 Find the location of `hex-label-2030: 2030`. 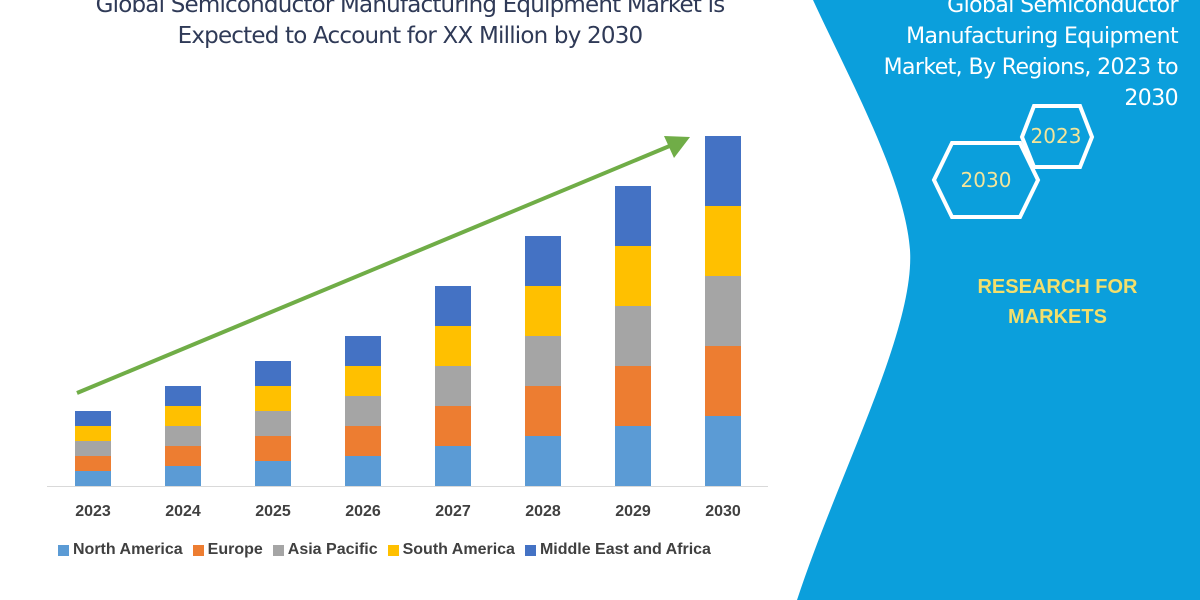

hex-label-2030: 2030 is located at coordinates (986, 180).